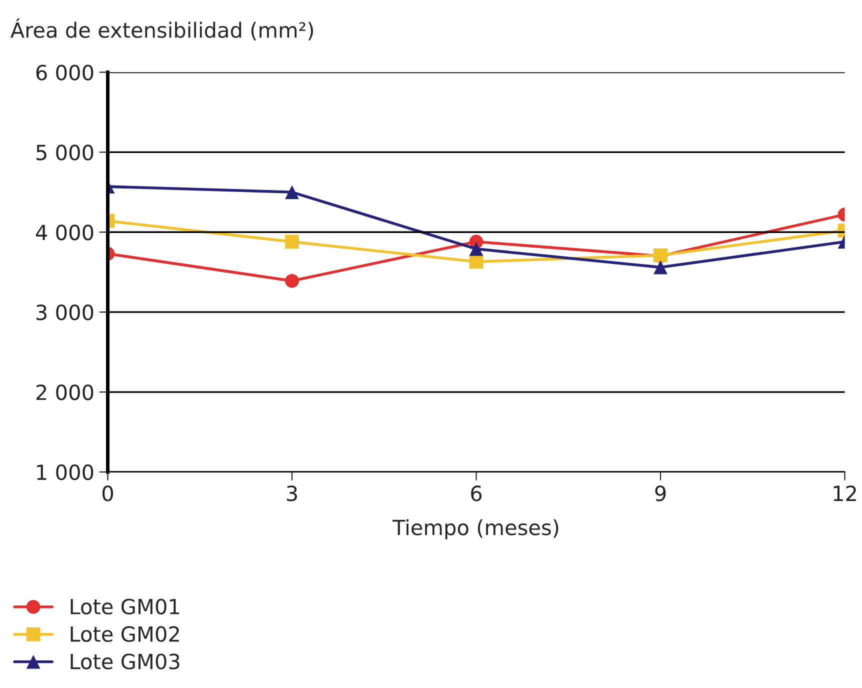  I want to click on y-tick-label: 5 000, so click(65, 152).